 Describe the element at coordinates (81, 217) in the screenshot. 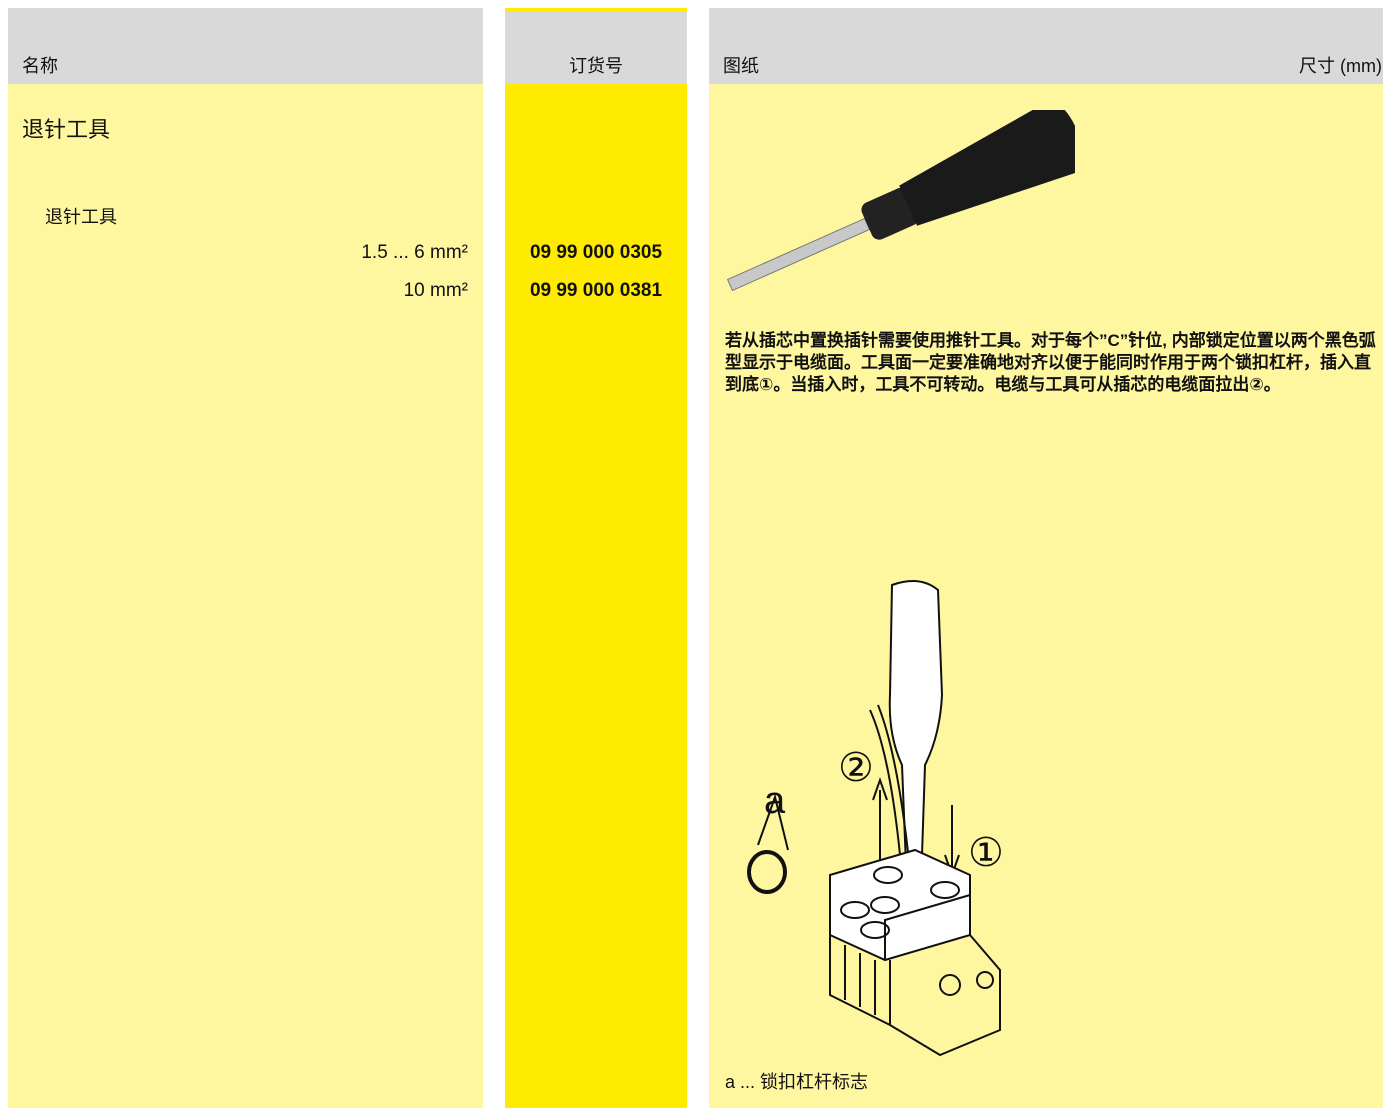

I see `product-subtitle: 退针工具` at that location.